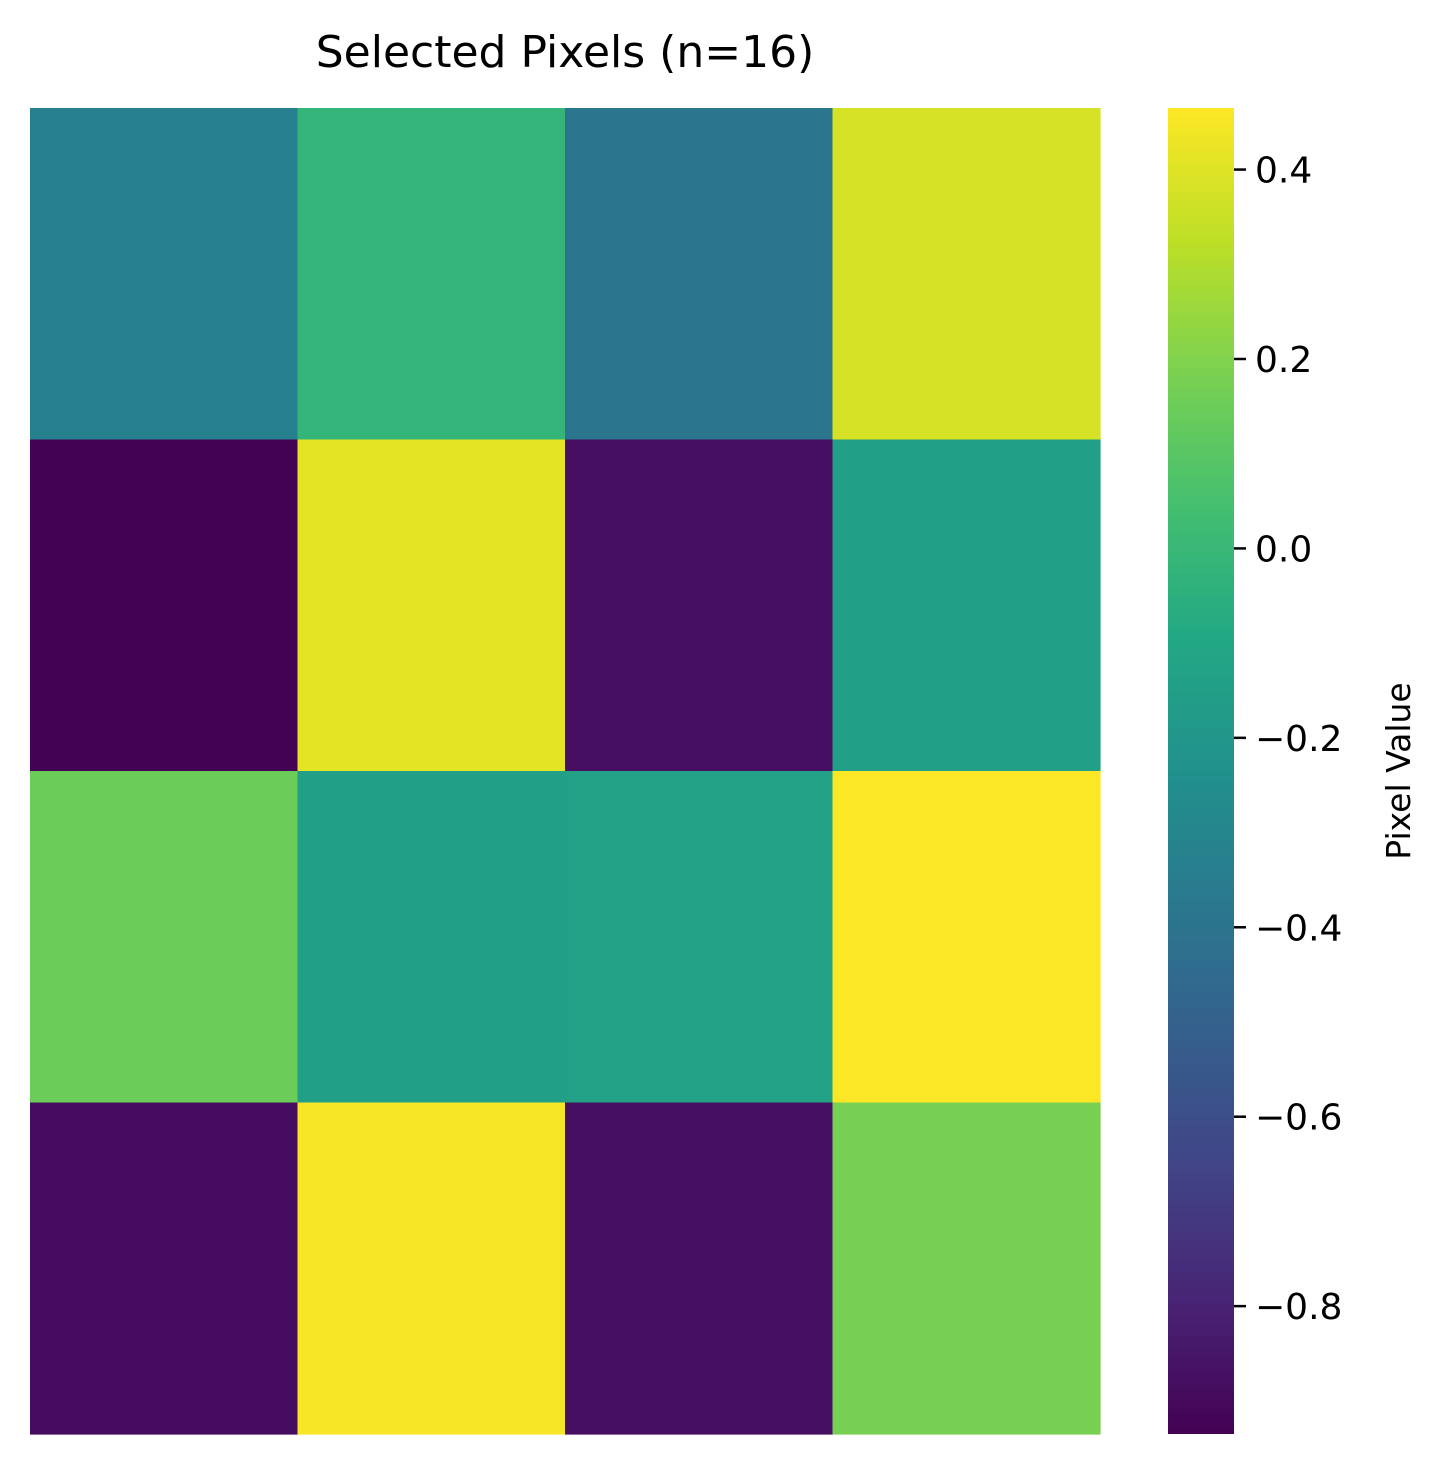 The width and height of the screenshot is (1452, 1465). I want to click on colorbar, so click(1201, 771).